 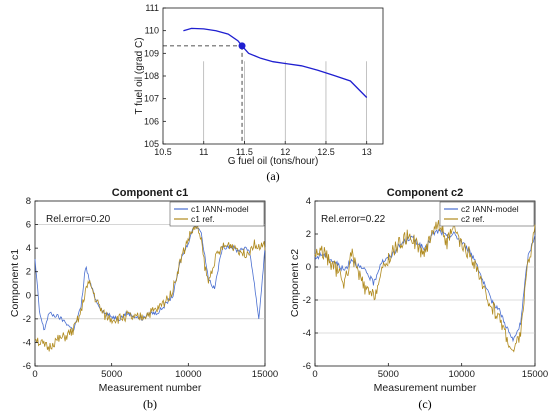 I want to click on plot-c-legend-ref: c2 ref., so click(x=473, y=219).